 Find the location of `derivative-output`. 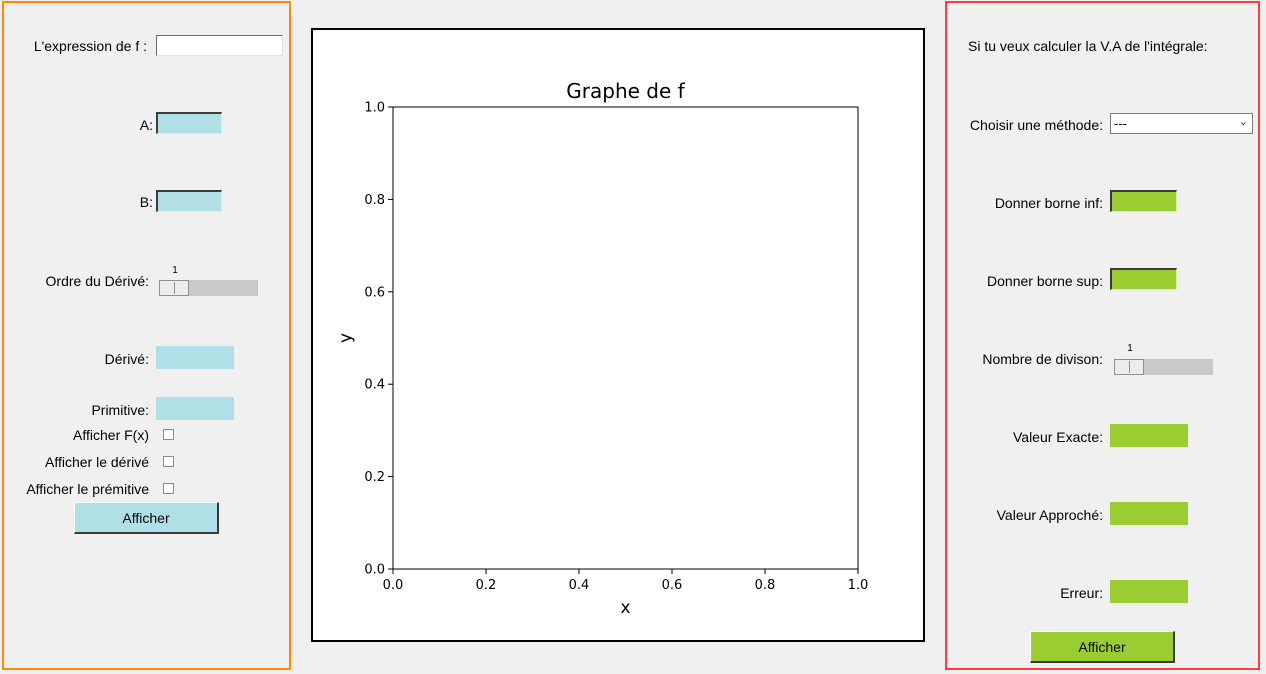

derivative-output is located at coordinates (195, 357).